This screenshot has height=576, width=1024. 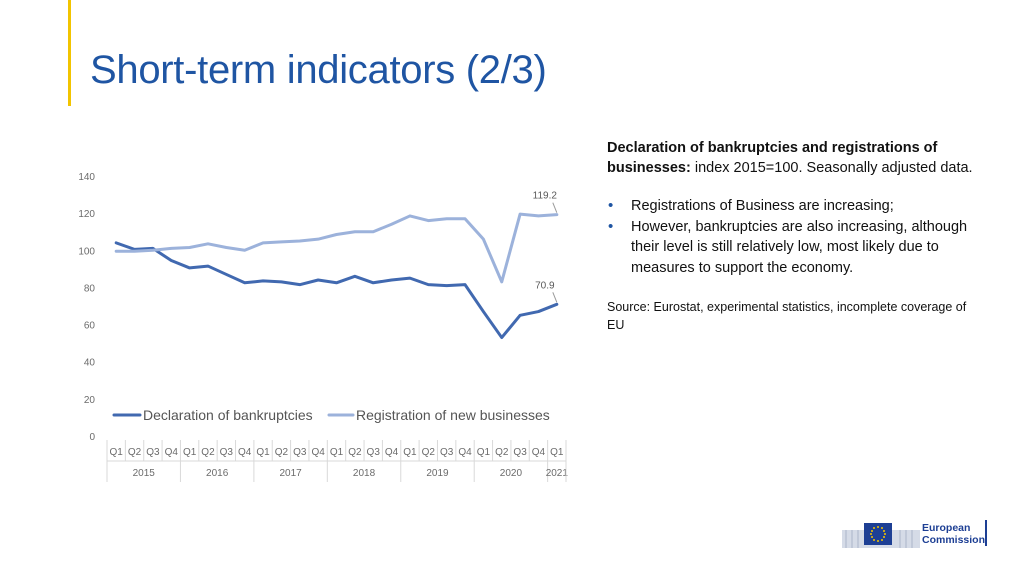 What do you see at coordinates (290, 473) in the screenshot?
I see `x-tick-label-year: 2017` at bounding box center [290, 473].